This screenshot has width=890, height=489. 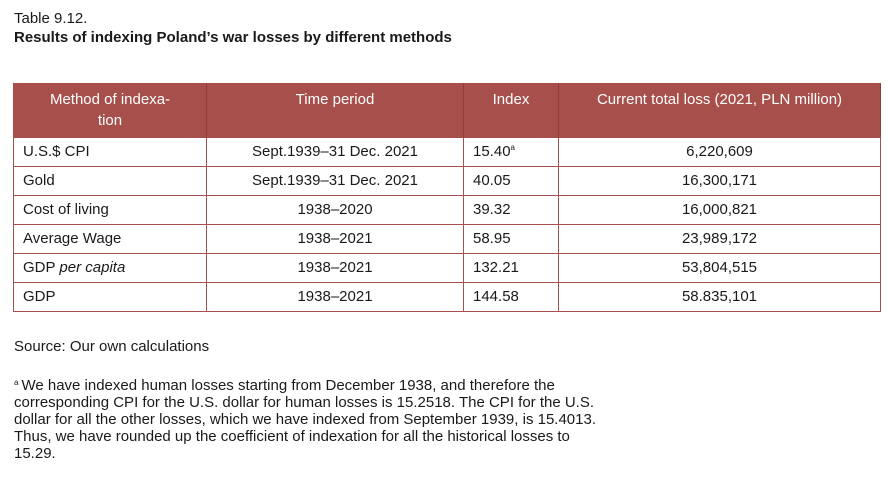 What do you see at coordinates (335, 110) in the screenshot?
I see `header-period: Time period` at bounding box center [335, 110].